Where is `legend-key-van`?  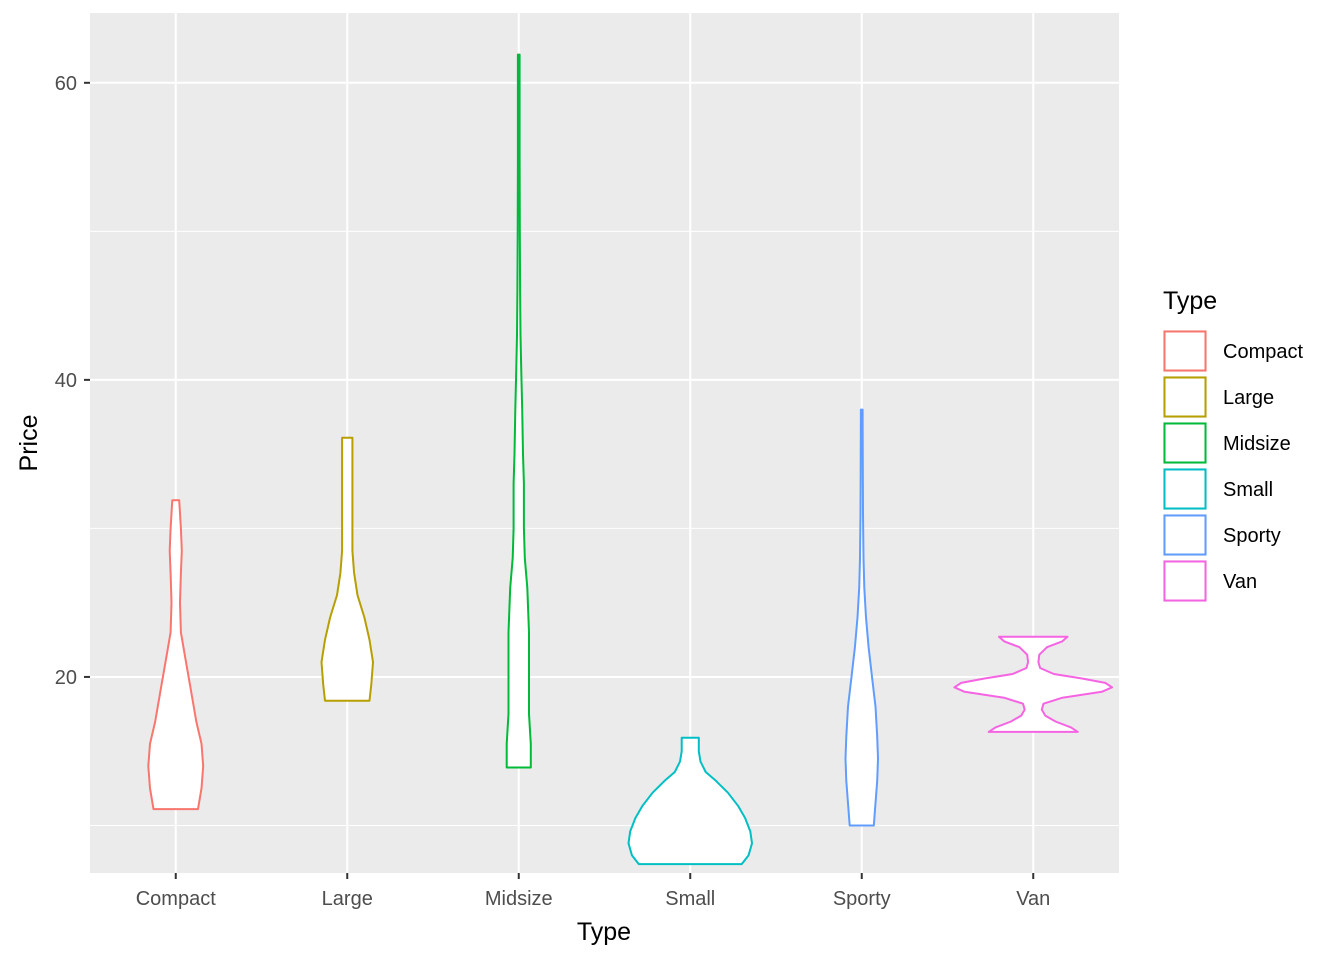
legend-key-van is located at coordinates (1185, 581).